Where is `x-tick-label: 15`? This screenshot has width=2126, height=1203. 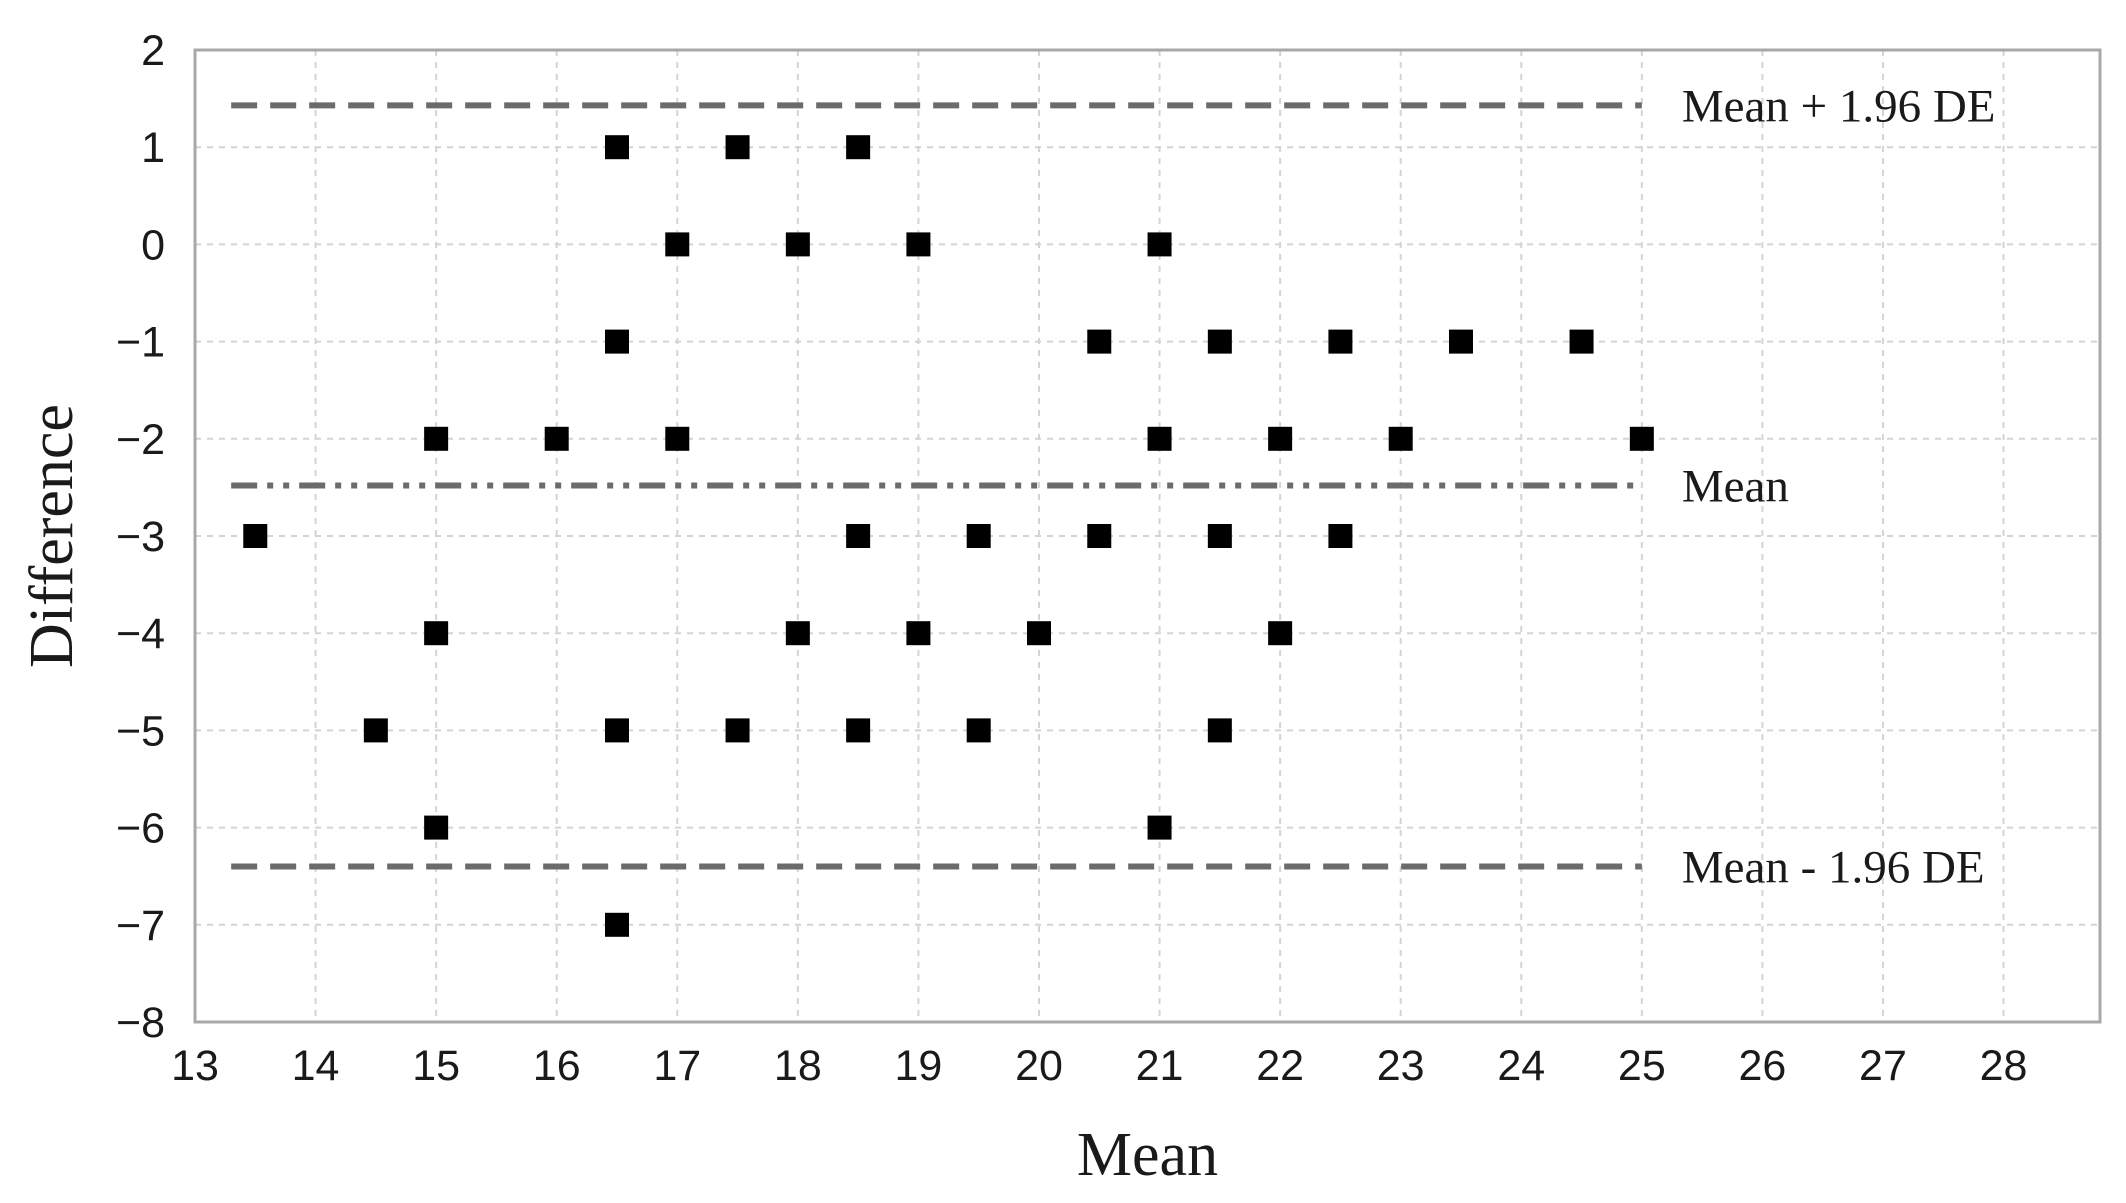 x-tick-label: 15 is located at coordinates (436, 1066).